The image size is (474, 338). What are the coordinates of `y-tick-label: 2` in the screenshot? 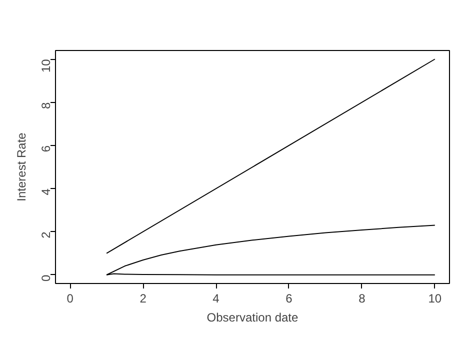 It's located at (46, 234).